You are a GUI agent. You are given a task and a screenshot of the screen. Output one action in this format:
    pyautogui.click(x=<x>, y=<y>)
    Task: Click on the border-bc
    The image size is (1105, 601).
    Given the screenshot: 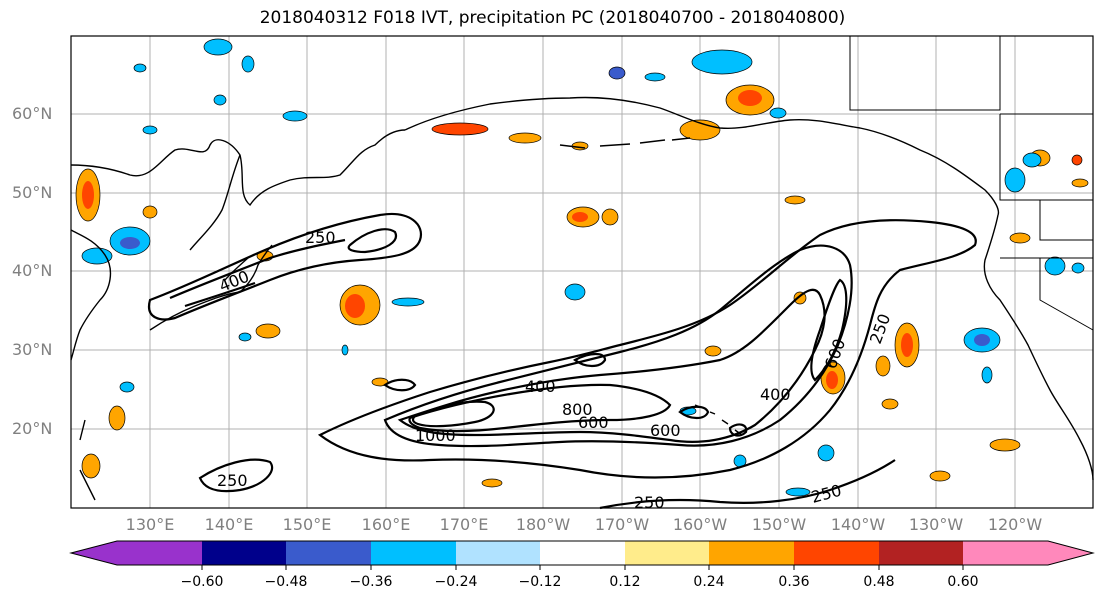 What is the action you would take?
    pyautogui.click(x=1046, y=157)
    